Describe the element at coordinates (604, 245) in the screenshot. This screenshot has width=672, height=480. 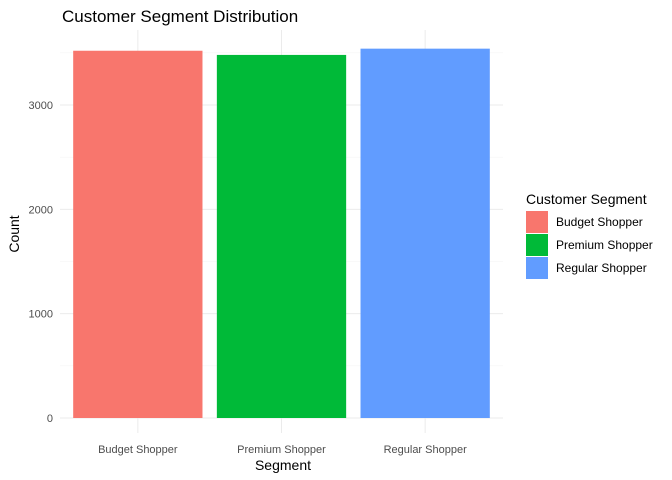
I see `legend-label: Premium Shopper` at that location.